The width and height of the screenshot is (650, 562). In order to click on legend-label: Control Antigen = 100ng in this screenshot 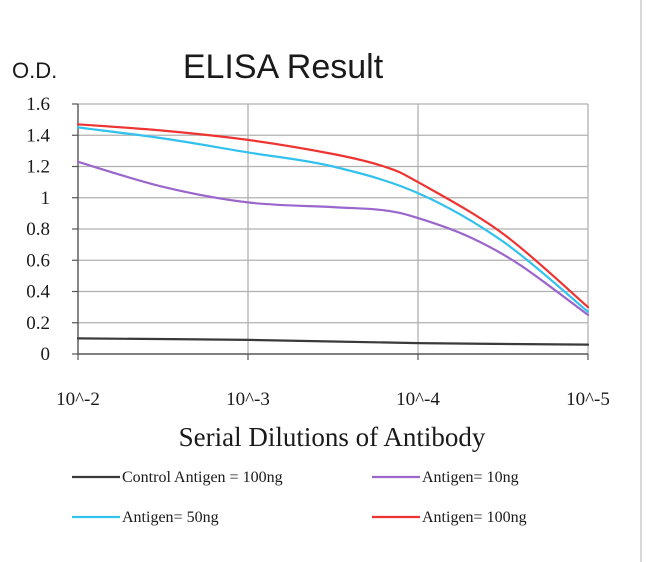, I will do `click(202, 477)`.